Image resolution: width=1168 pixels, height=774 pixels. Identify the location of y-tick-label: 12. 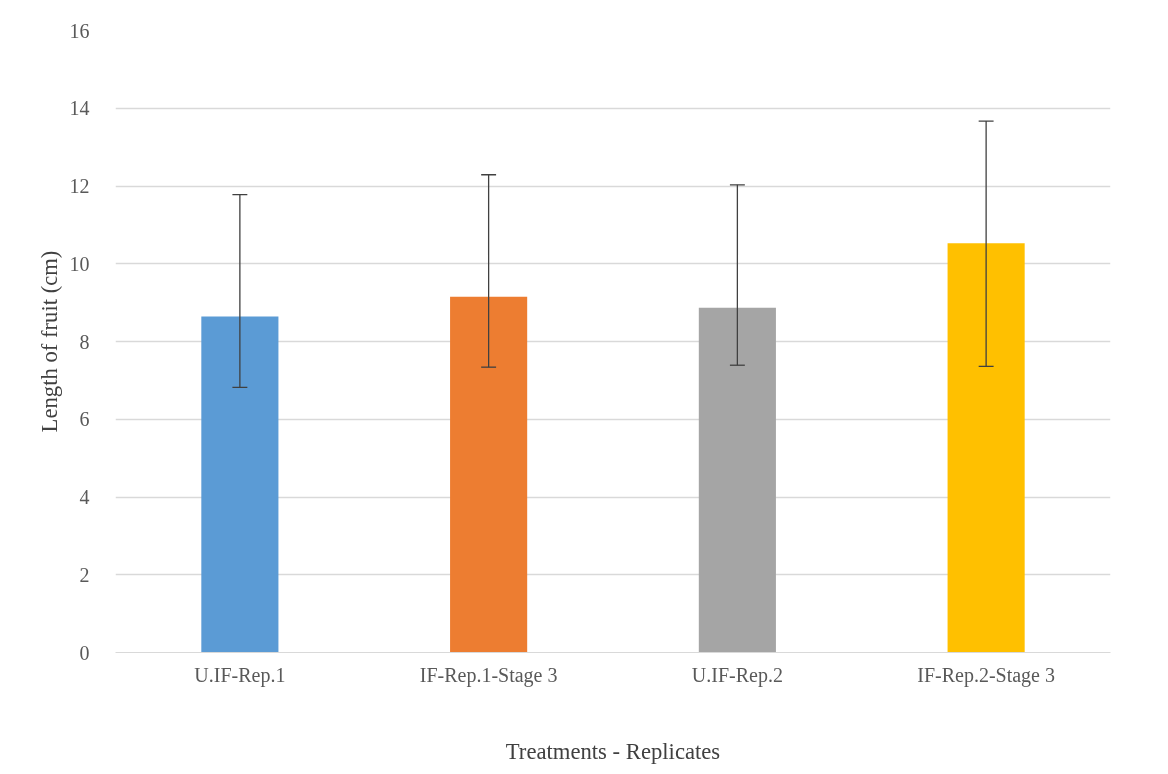
(79, 186).